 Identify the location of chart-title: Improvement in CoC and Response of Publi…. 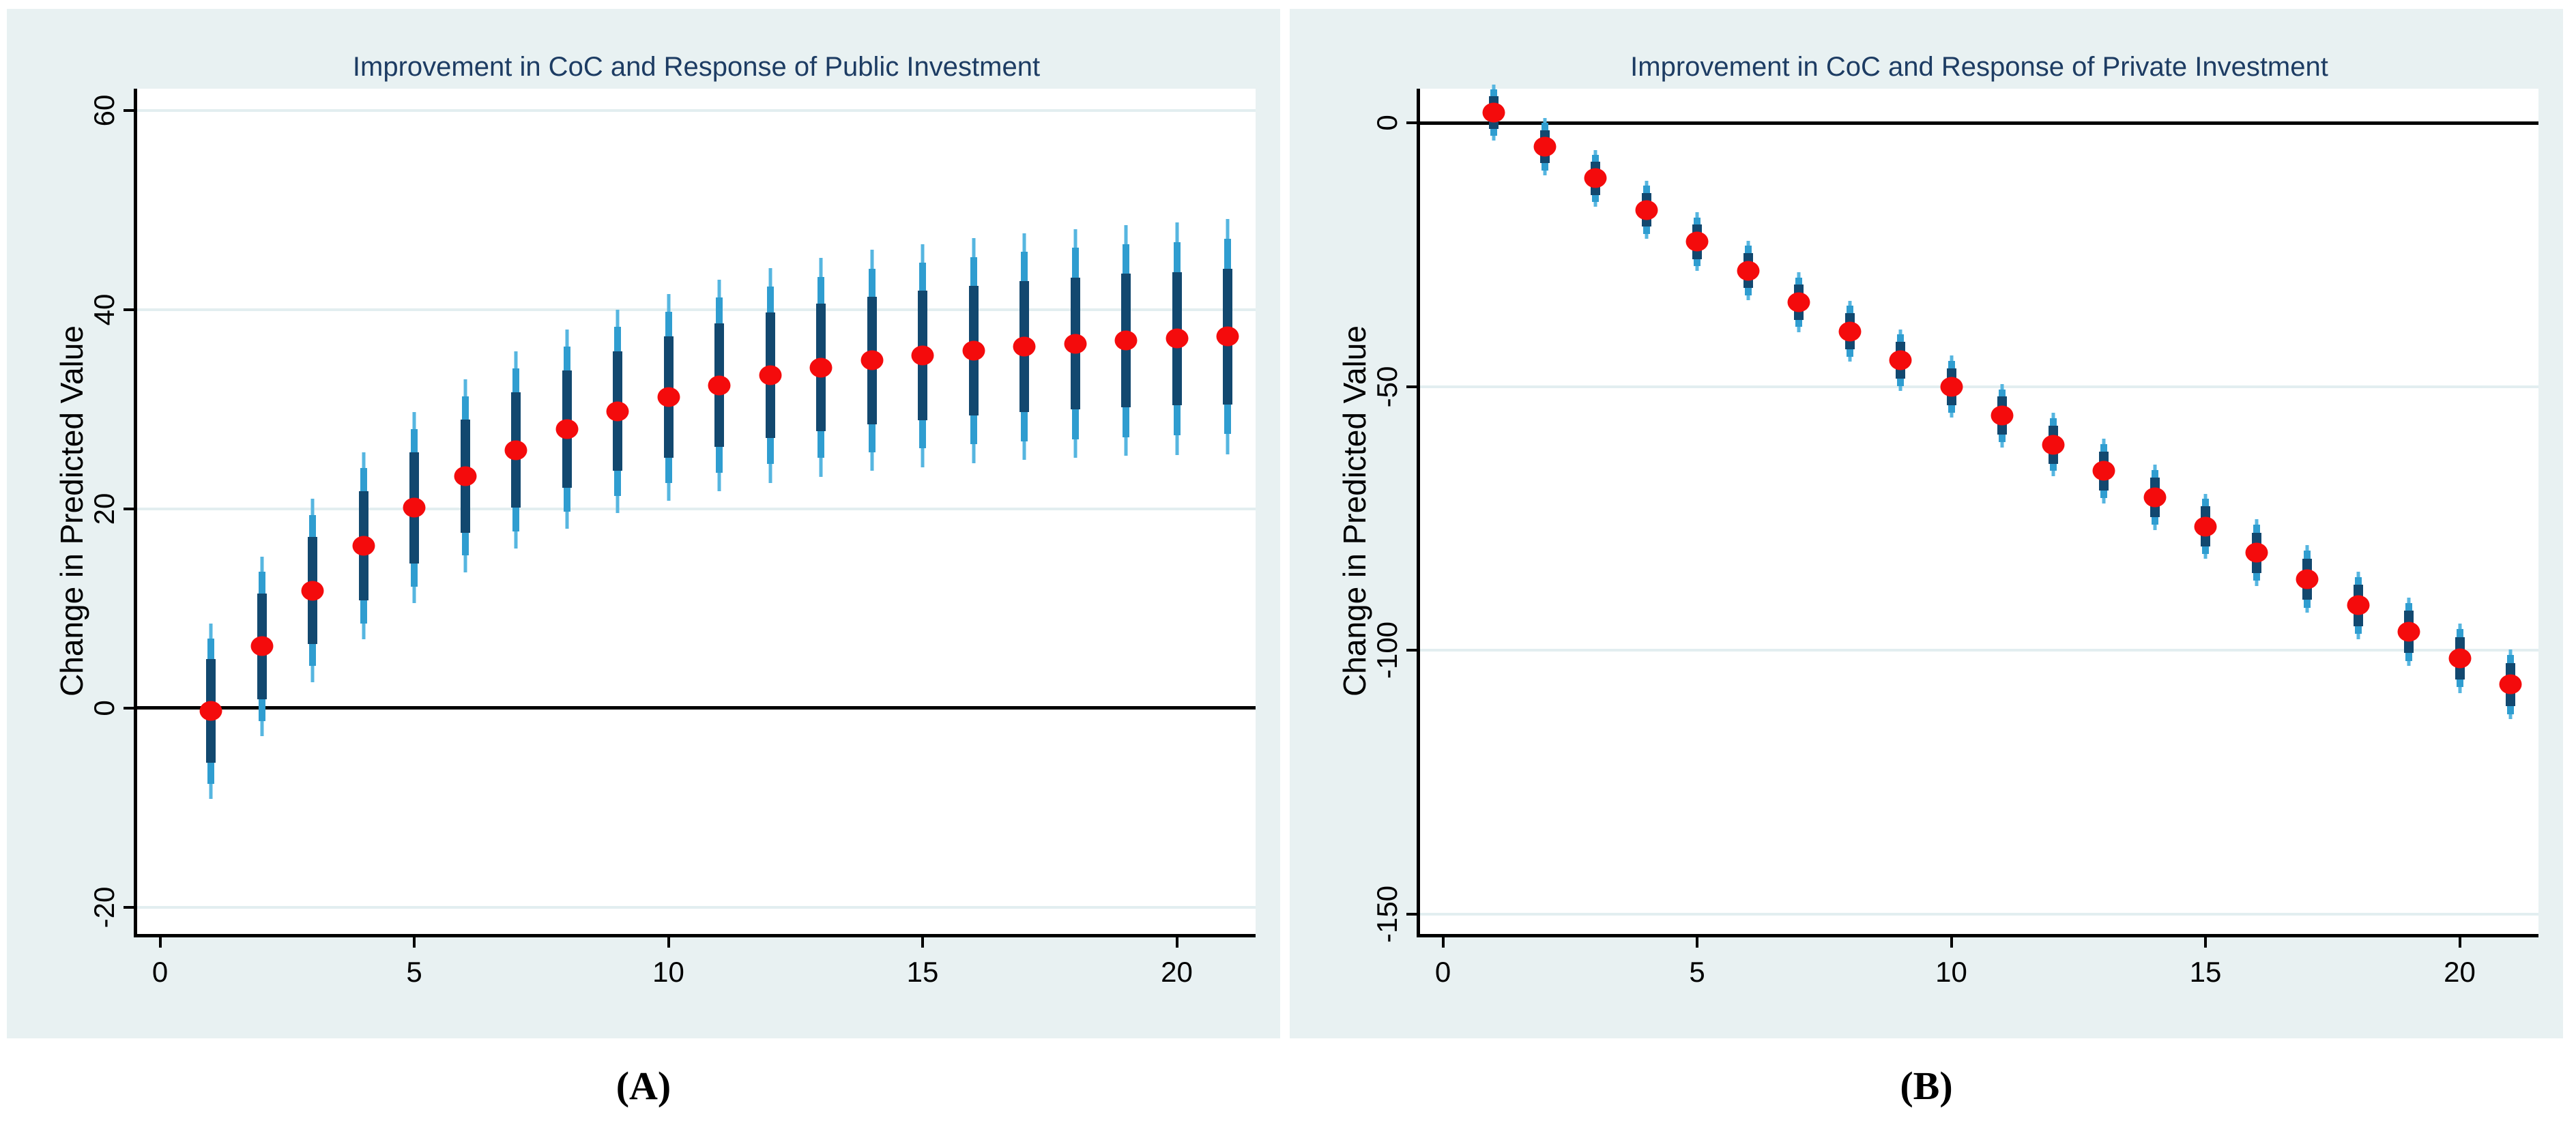
(696, 67).